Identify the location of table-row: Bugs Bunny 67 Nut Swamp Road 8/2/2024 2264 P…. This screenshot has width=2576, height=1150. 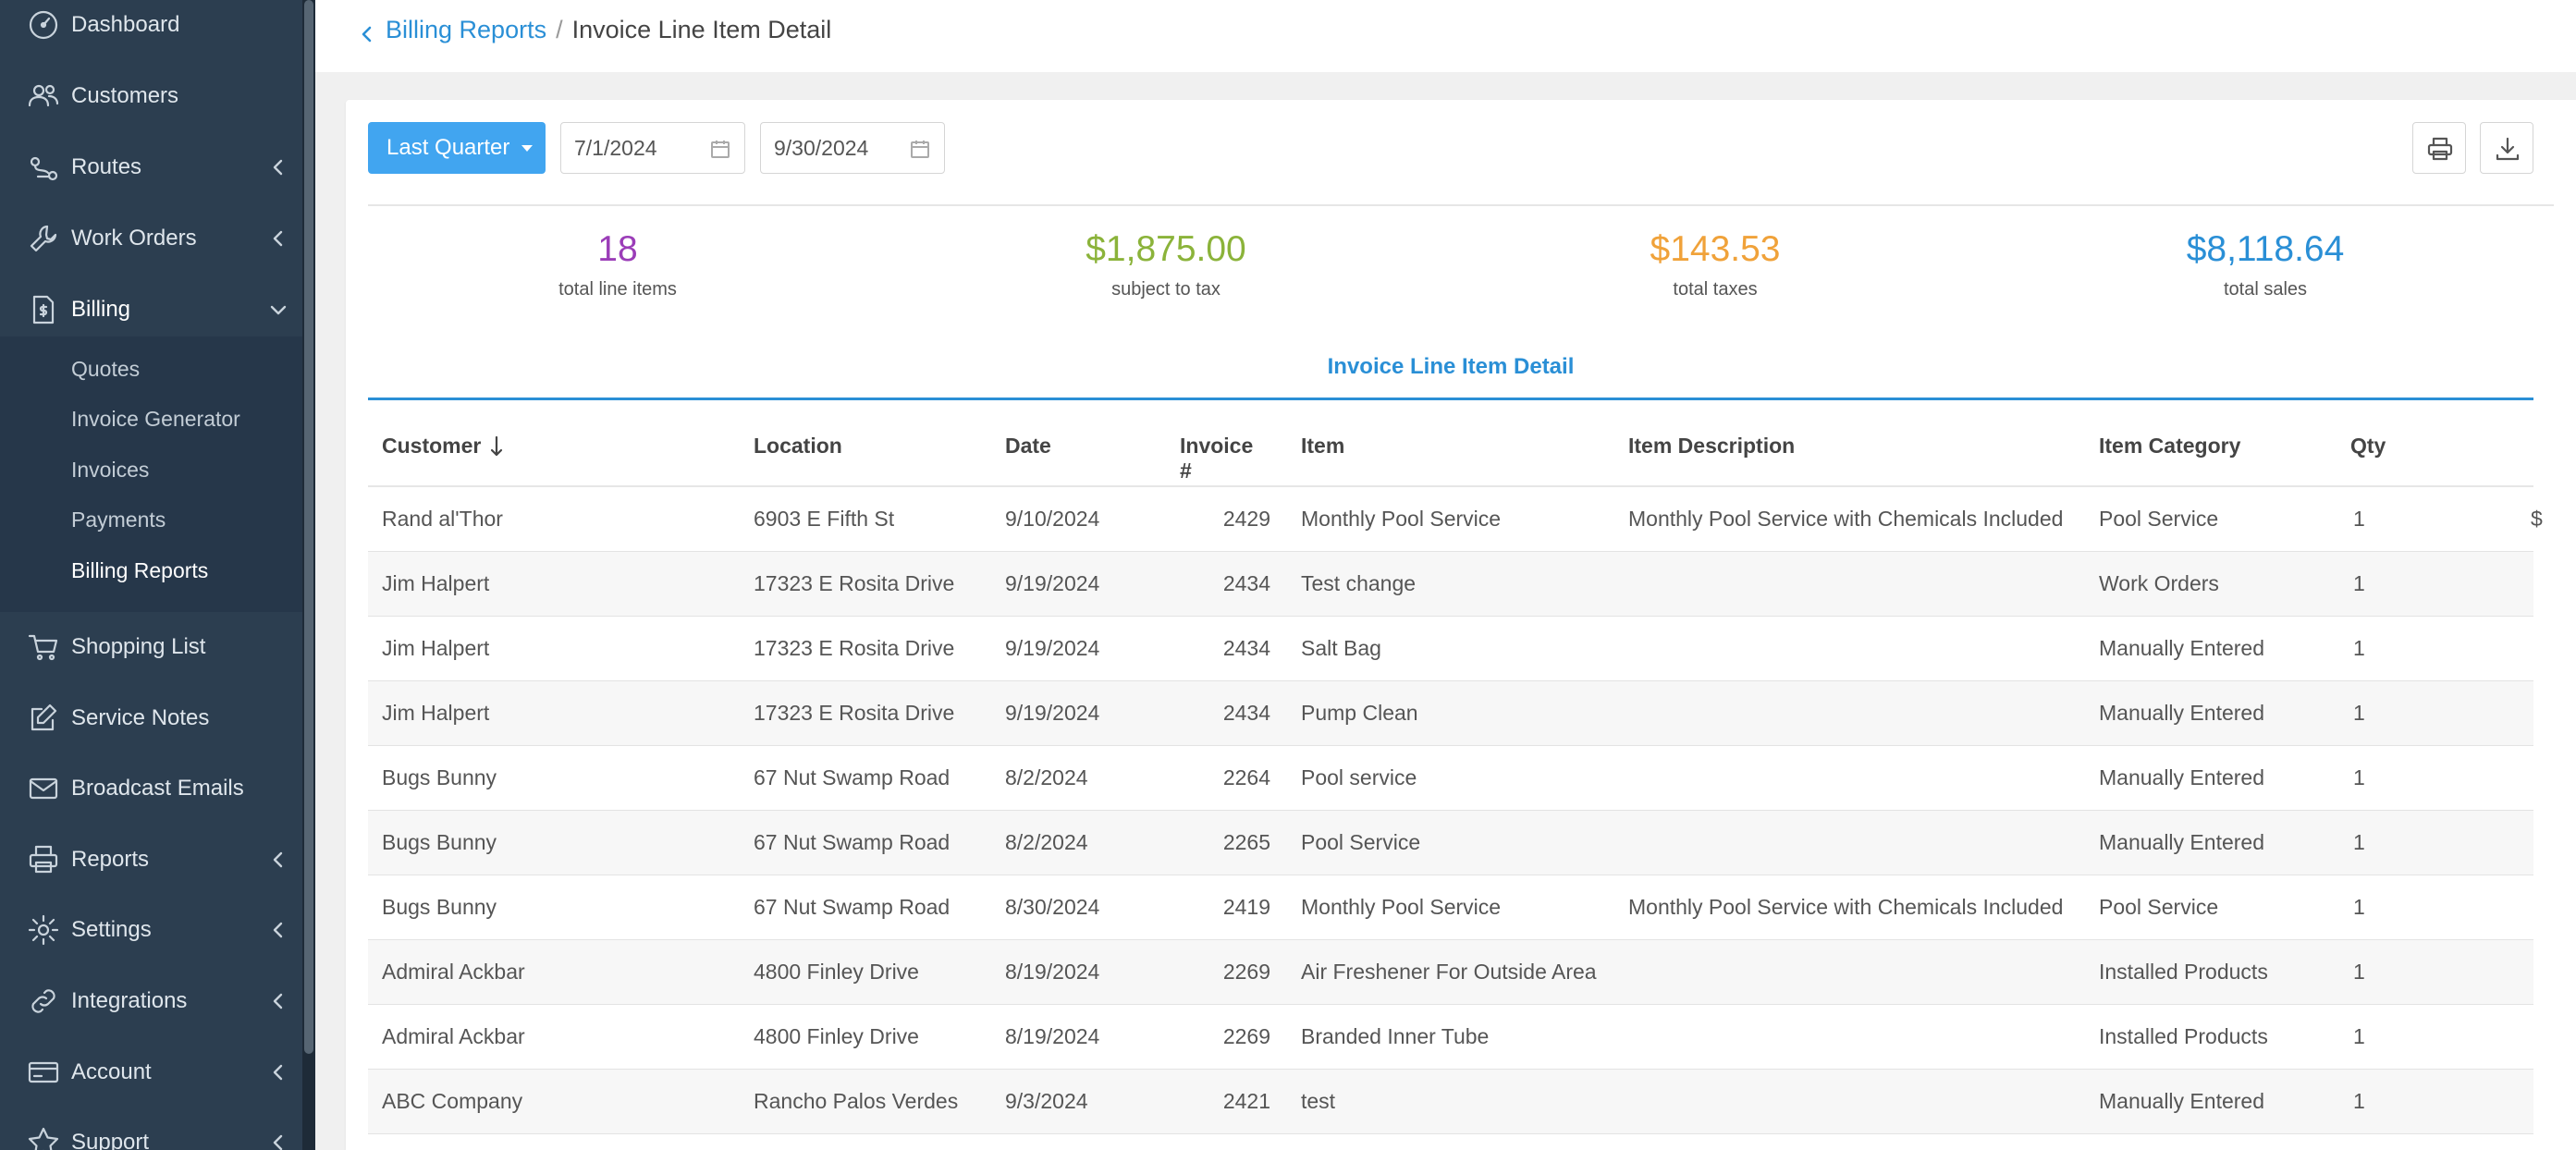
(1450, 778).